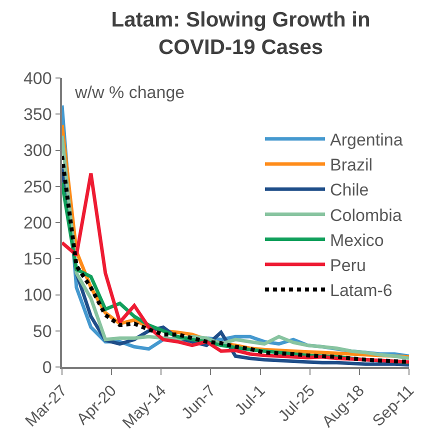  What do you see at coordinates (37, 78) in the screenshot?
I see `y-tick-label: 400` at bounding box center [37, 78].